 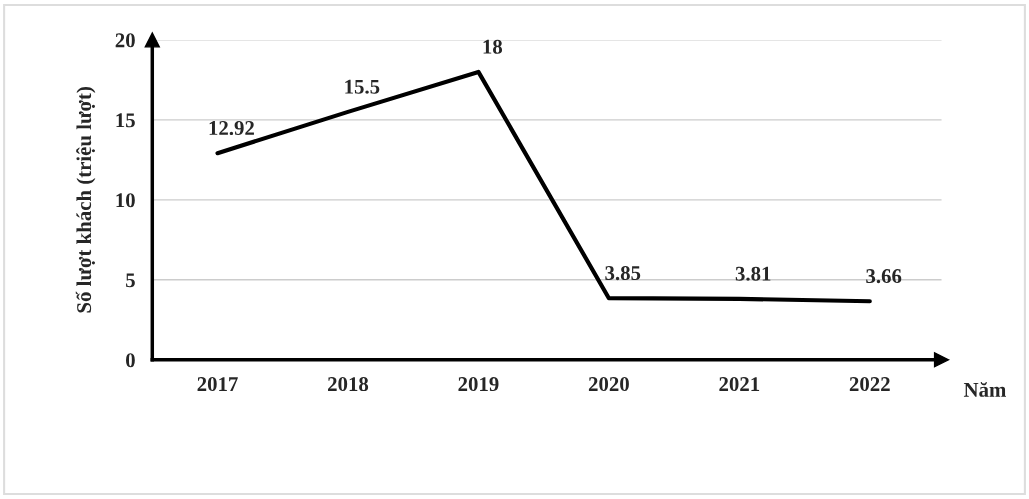 What do you see at coordinates (362, 86) in the screenshot?
I see `data-label: 15.5` at bounding box center [362, 86].